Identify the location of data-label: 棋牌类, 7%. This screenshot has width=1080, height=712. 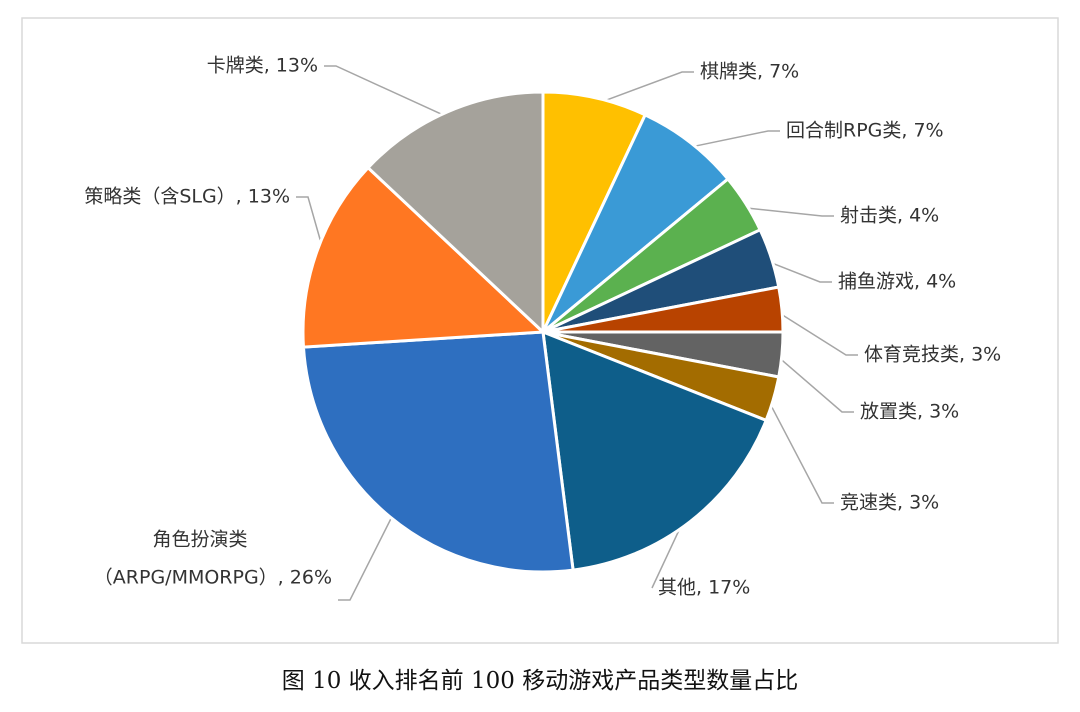
(749, 72).